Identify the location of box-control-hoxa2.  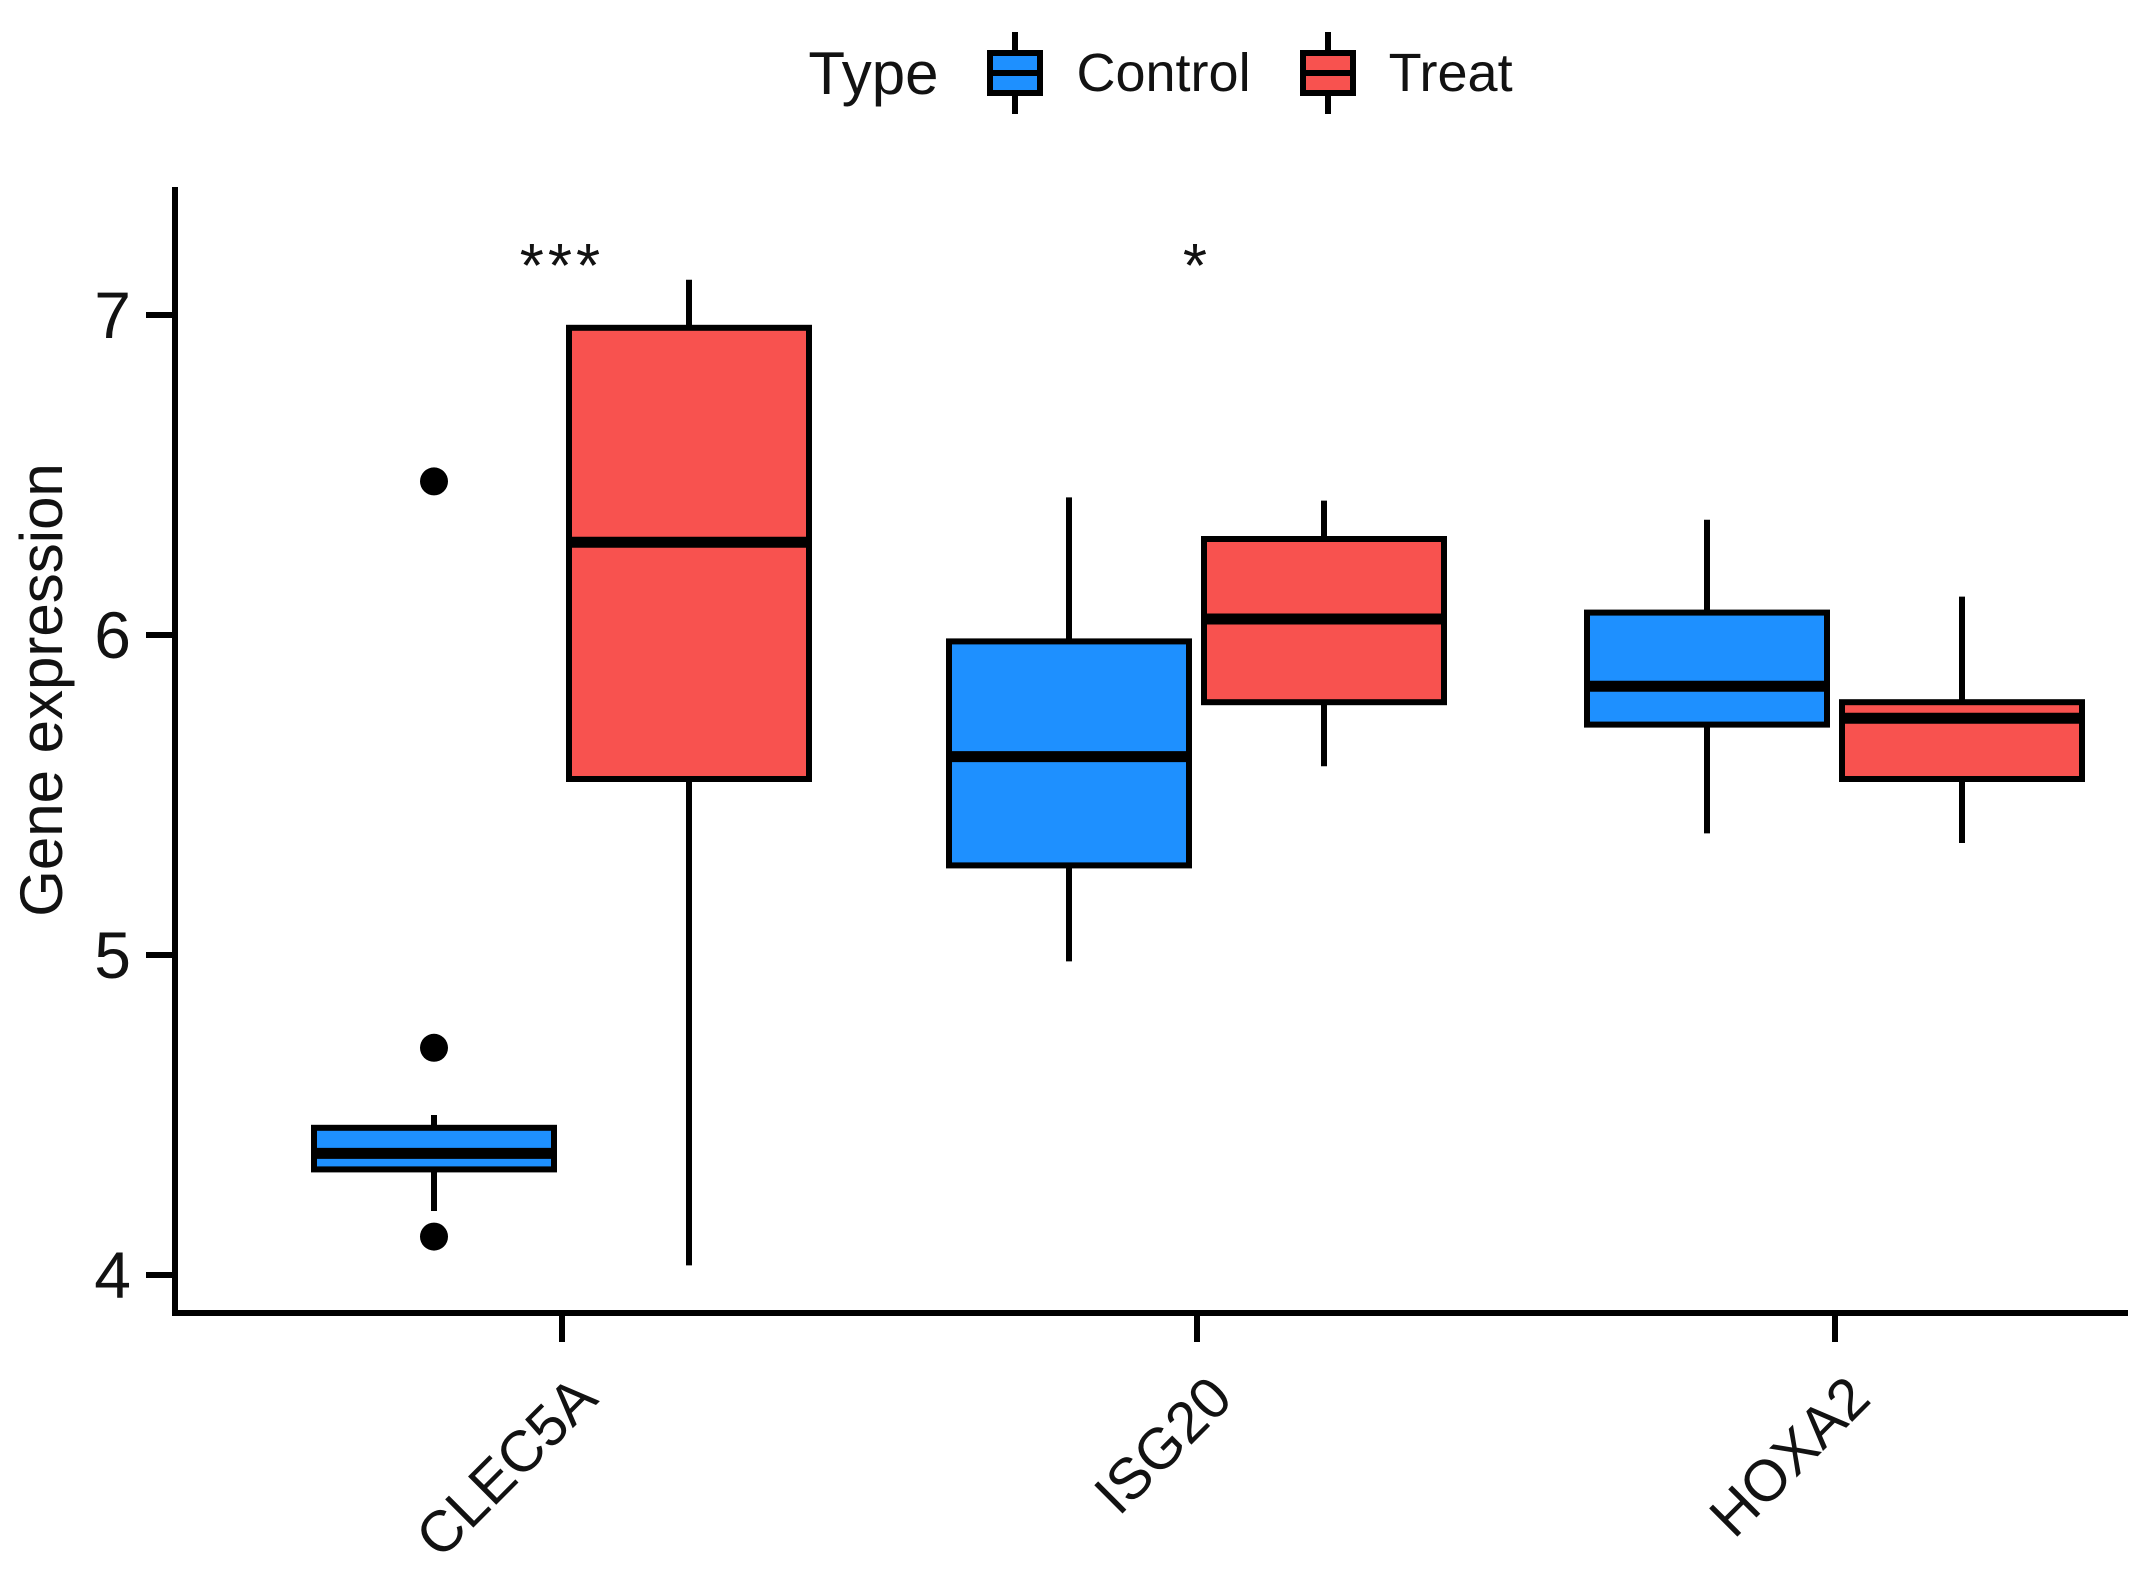
(1707, 668).